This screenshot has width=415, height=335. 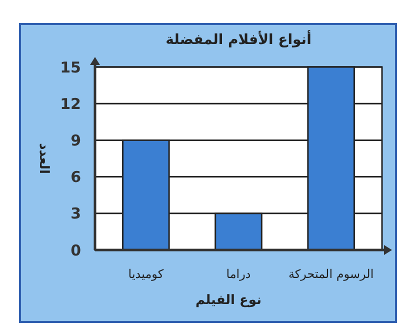 What do you see at coordinates (239, 39) in the screenshot?
I see `chart-title: أنواع الأفلام المفضلة` at bounding box center [239, 39].